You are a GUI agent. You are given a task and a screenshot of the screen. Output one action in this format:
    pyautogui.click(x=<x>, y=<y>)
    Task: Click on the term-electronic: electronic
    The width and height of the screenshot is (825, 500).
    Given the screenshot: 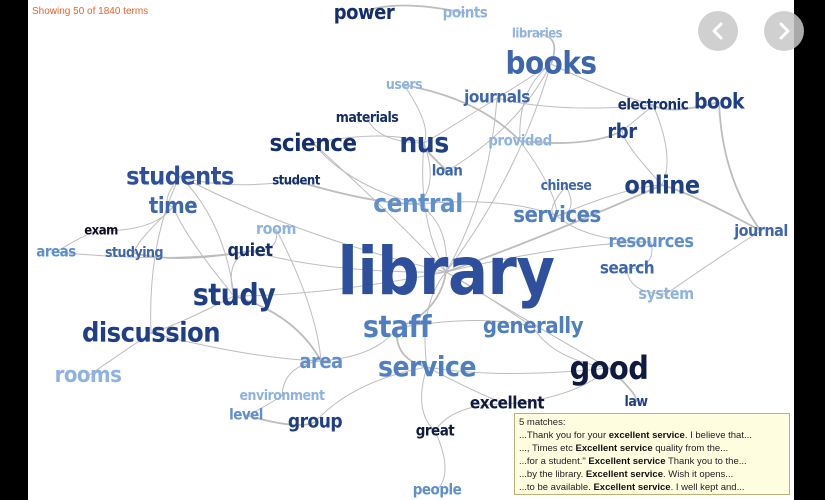 What is the action you would take?
    pyautogui.click(x=653, y=104)
    